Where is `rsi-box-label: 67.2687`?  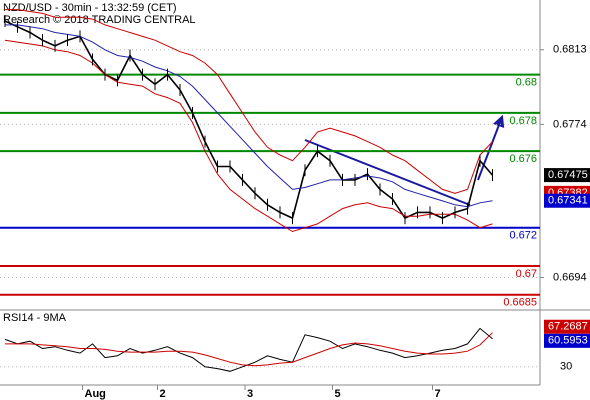
rsi-box-label: 67.2687 is located at coordinates (568, 327).